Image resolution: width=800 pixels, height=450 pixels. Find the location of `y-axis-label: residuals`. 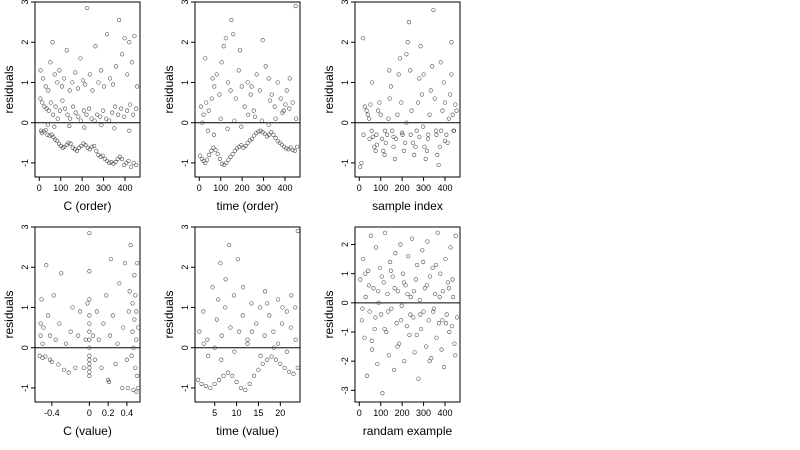

y-axis-label: residuals is located at coordinates (9, 89).